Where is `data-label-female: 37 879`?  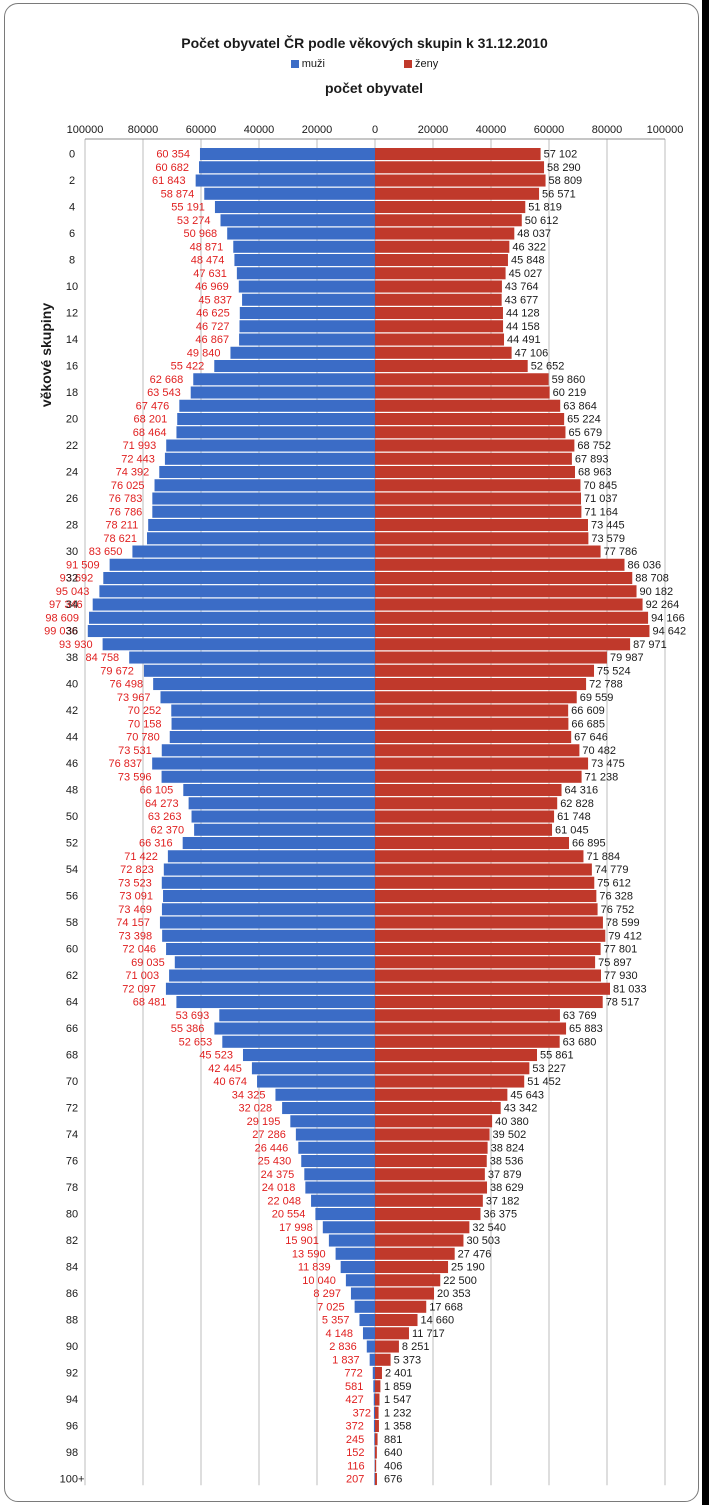 data-label-female: 37 879 is located at coordinates (505, 1175).